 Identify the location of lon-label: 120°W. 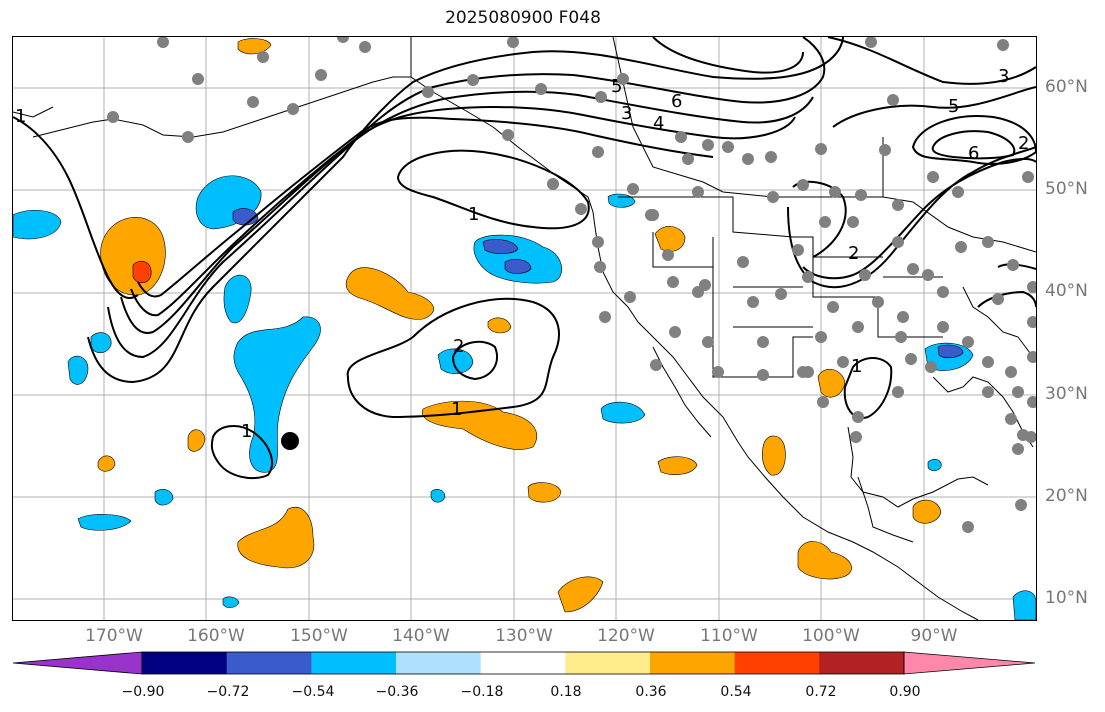
(626, 636).